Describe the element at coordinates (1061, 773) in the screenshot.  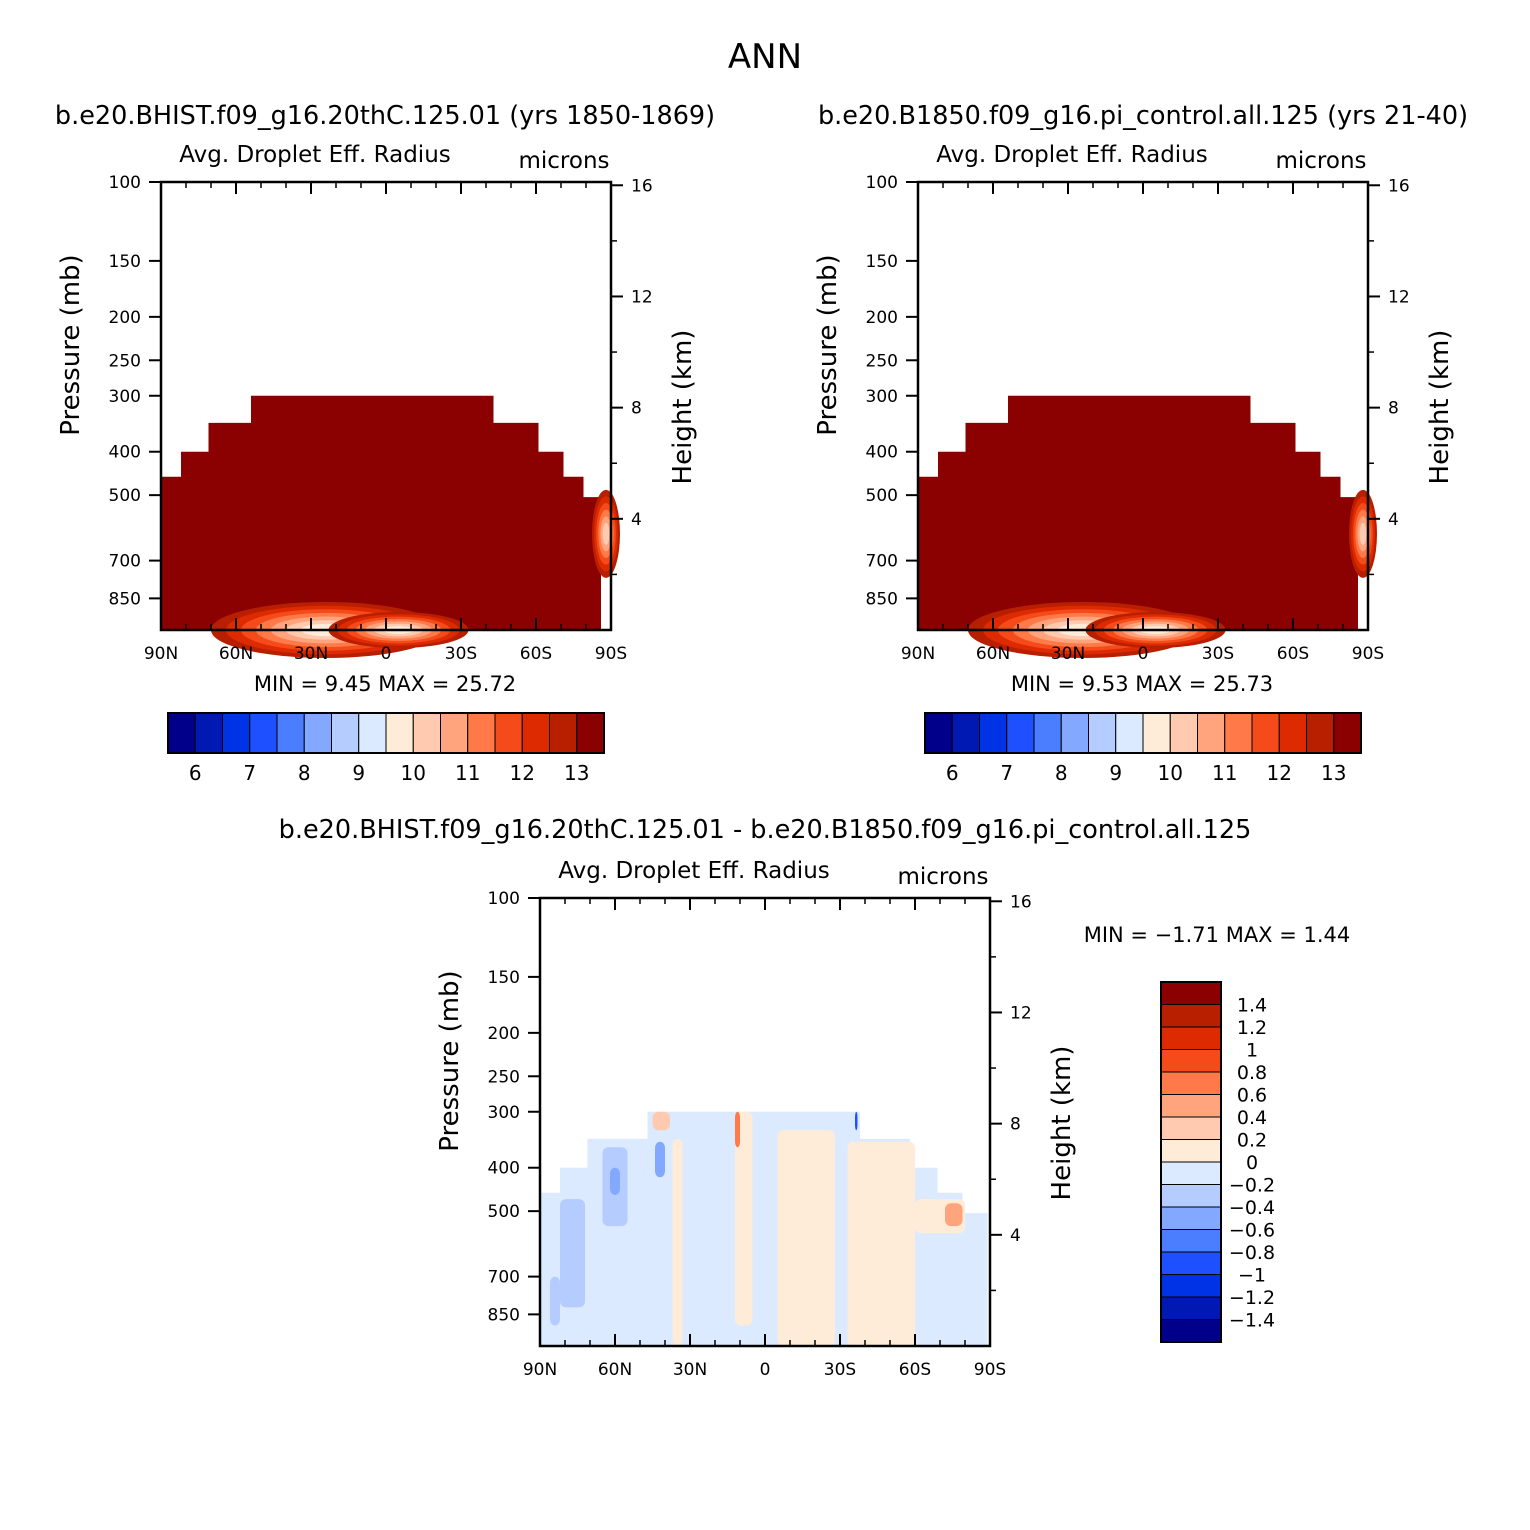
I see `colorbar-label: 8` at that location.